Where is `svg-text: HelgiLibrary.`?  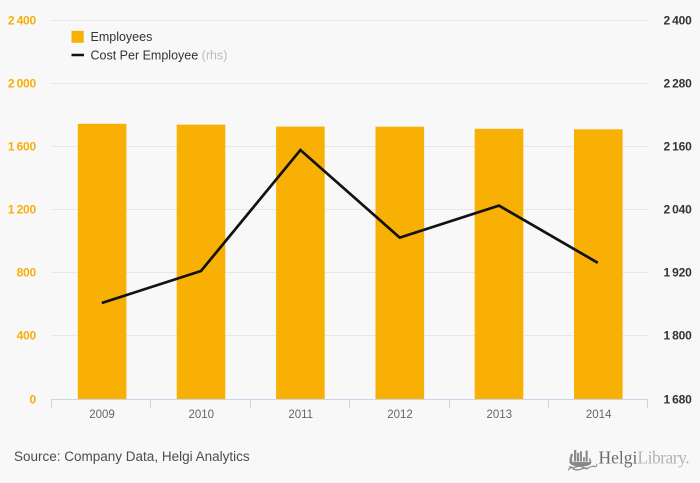
svg-text: HelgiLibrary. is located at coordinates (644, 457).